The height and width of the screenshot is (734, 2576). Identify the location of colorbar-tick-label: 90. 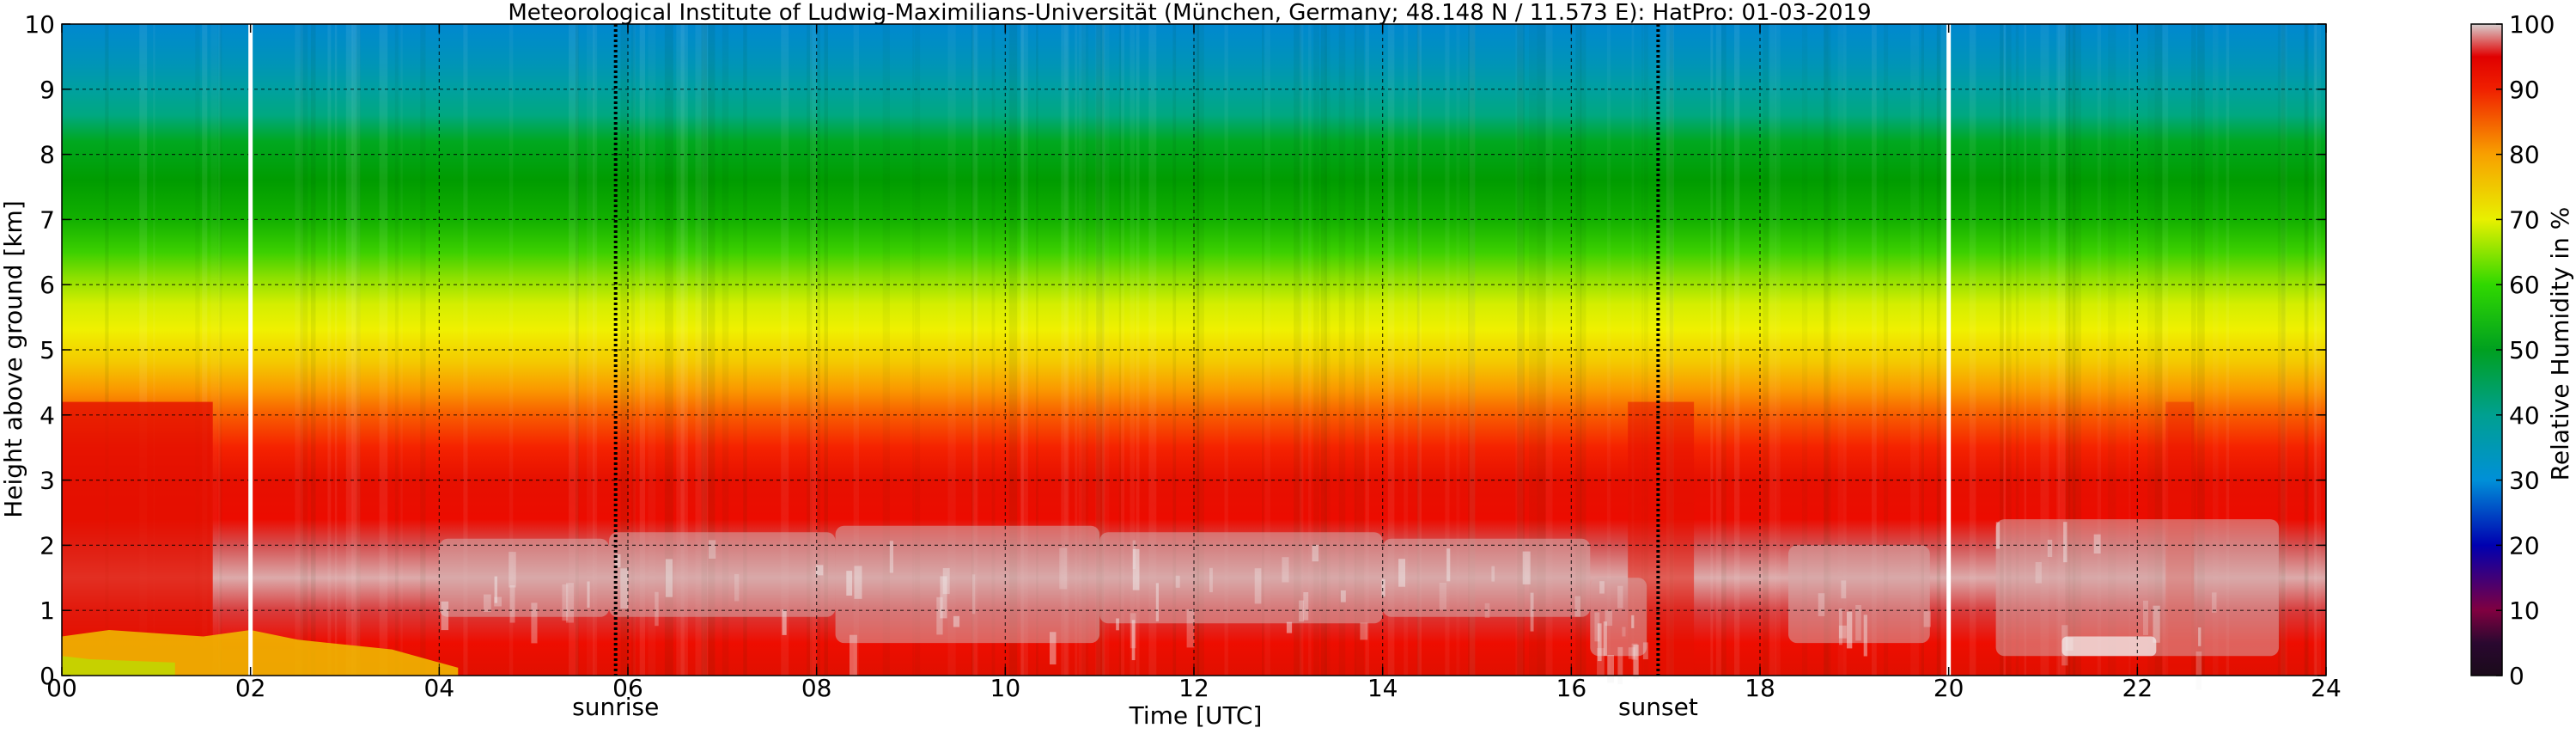
(2524, 90).